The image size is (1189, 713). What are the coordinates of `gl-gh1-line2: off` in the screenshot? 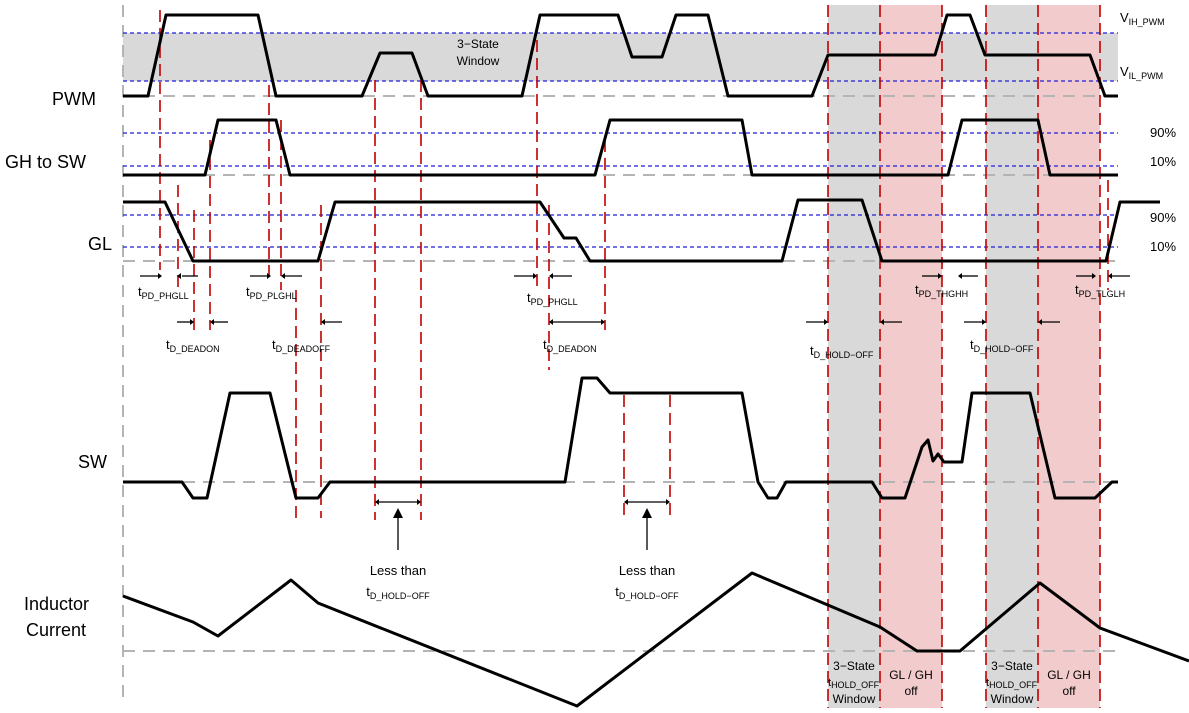 It's located at (911, 691).